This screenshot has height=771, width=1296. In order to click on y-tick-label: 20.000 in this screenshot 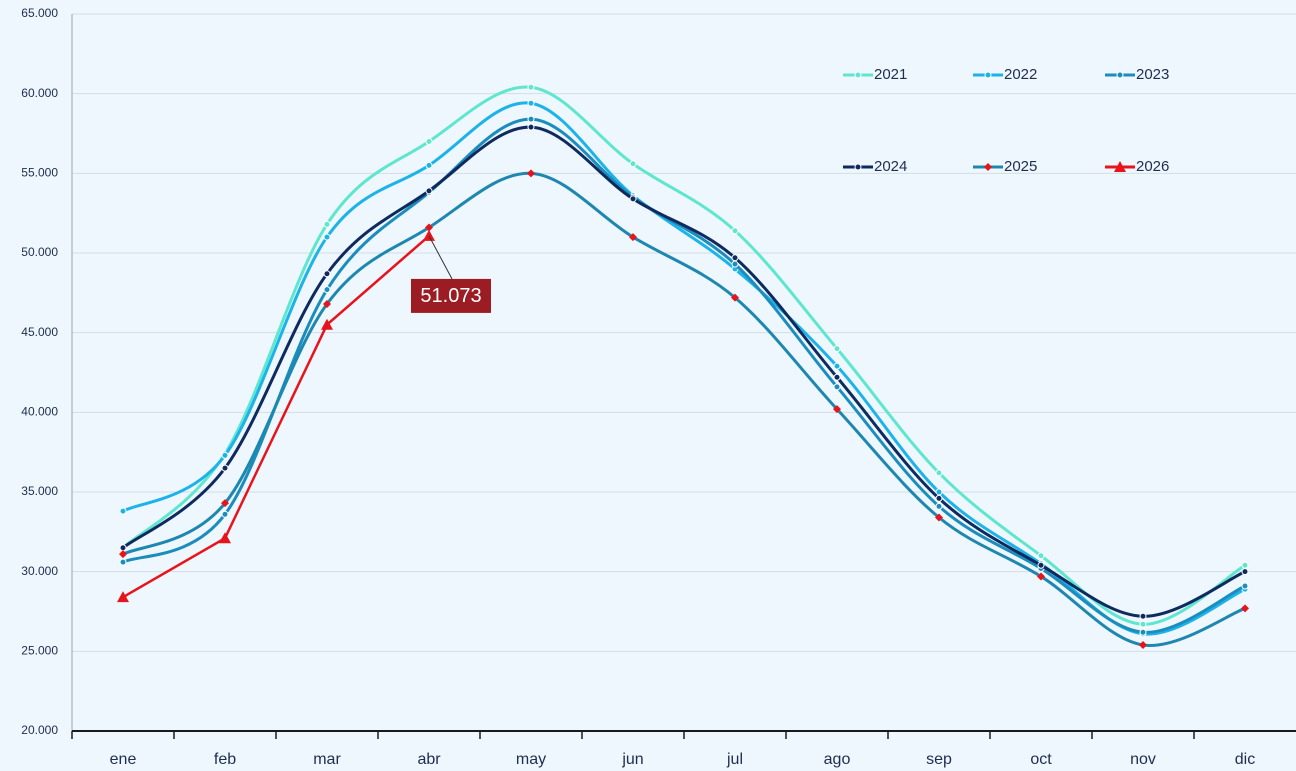, I will do `click(39, 730)`.